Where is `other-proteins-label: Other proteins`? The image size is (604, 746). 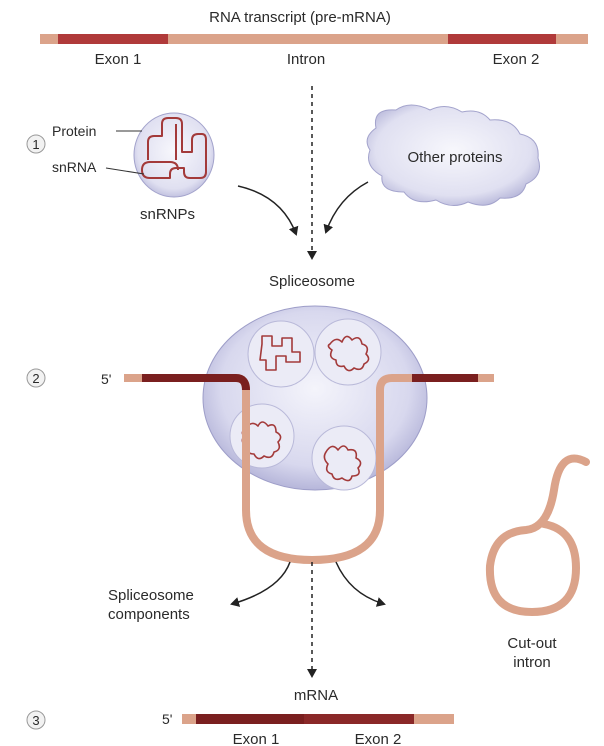
other-proteins-label: Other proteins is located at coordinates (454, 157).